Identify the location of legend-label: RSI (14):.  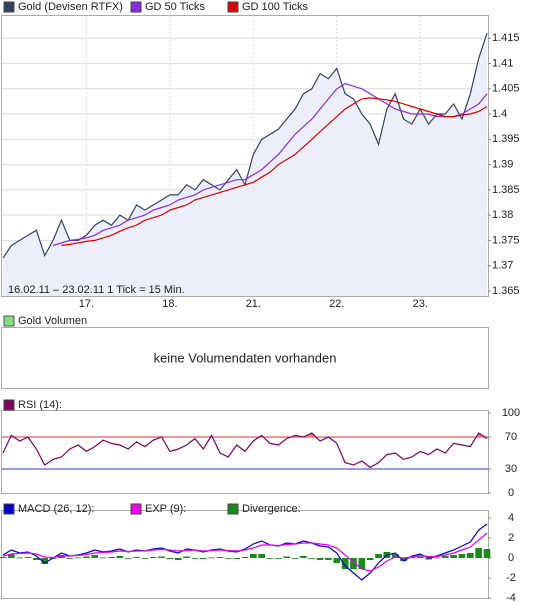
(40, 405).